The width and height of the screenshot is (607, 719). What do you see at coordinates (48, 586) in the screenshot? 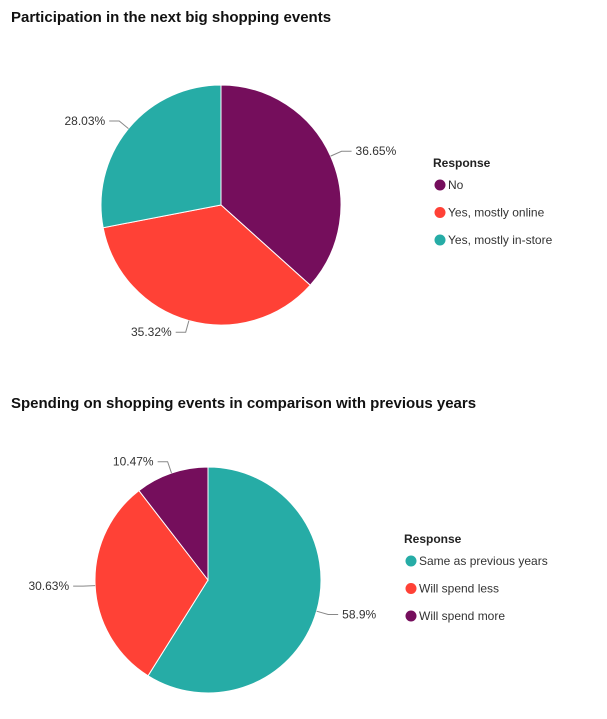
I see `slice-value-label: 30.63%` at bounding box center [48, 586].